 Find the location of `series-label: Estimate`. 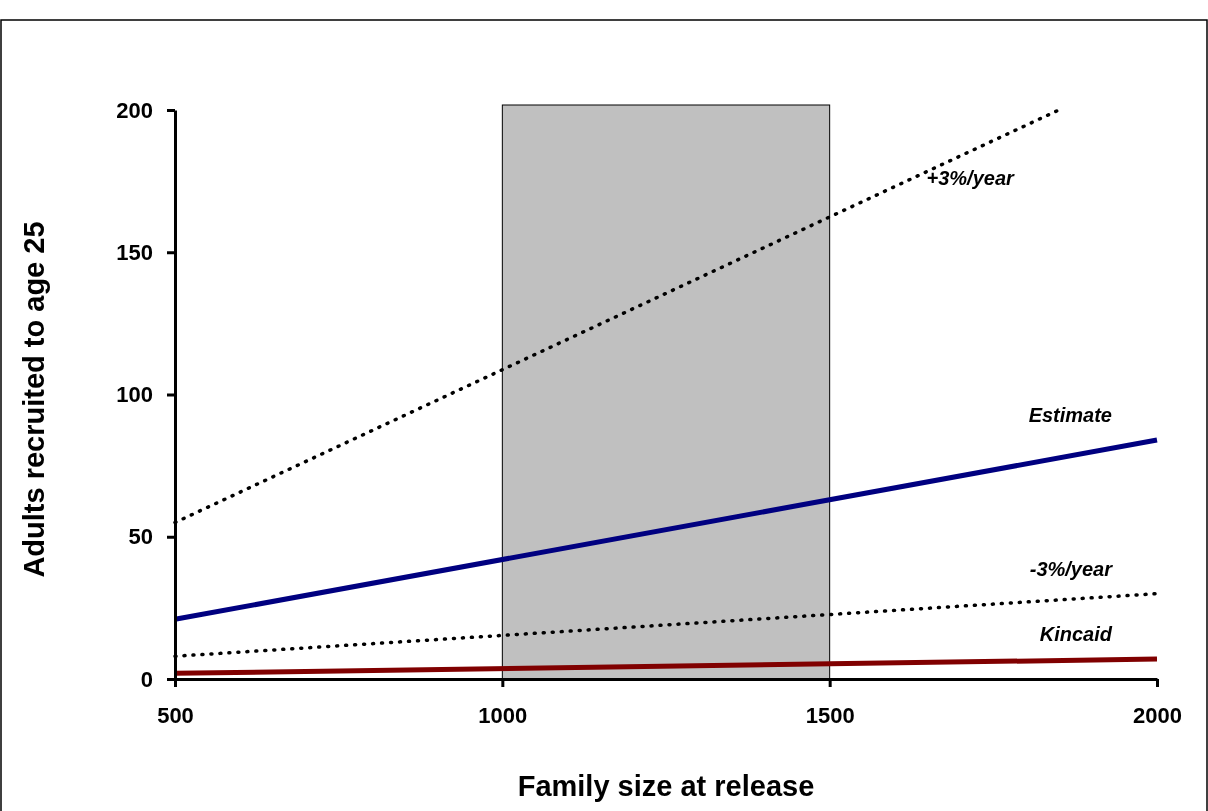

series-label: Estimate is located at coordinates (1070, 415).